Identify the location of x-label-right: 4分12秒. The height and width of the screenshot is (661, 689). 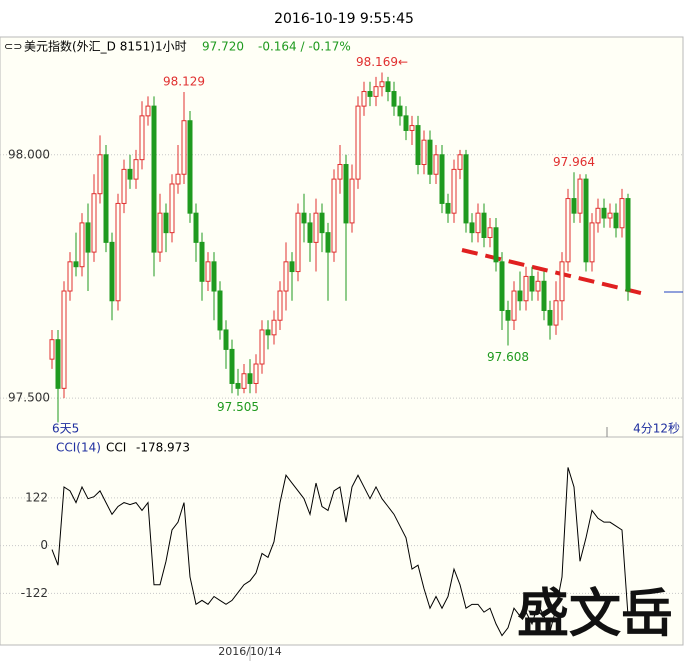
(656, 429).